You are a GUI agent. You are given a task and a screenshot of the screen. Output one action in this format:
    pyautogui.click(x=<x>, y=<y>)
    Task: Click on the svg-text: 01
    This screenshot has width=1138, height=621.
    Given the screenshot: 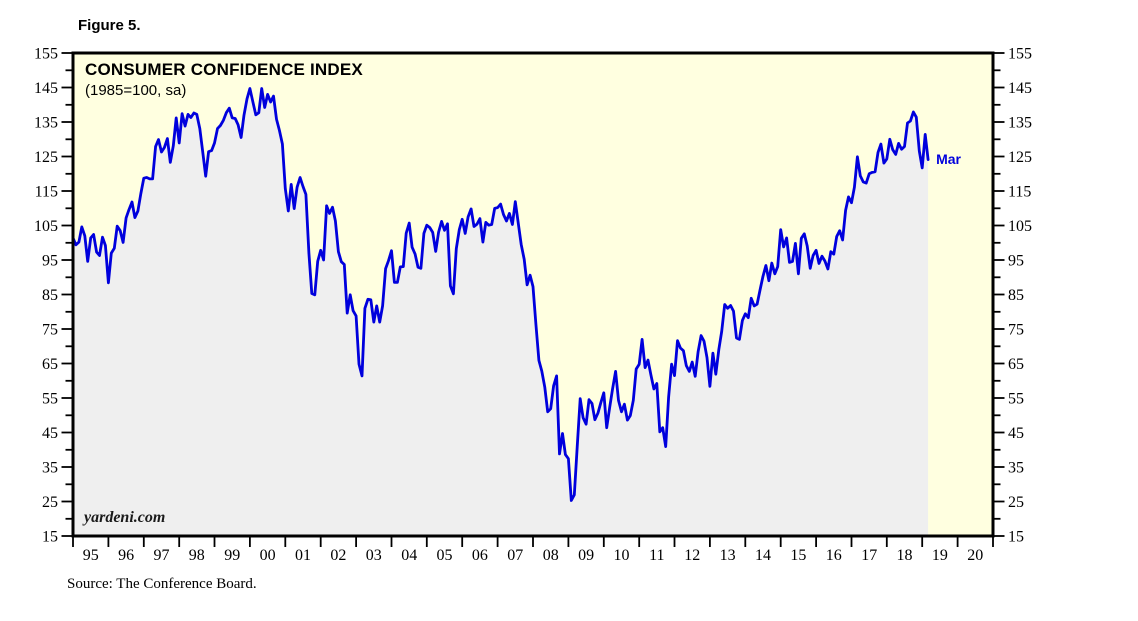 What is the action you would take?
    pyautogui.click(x=303, y=555)
    